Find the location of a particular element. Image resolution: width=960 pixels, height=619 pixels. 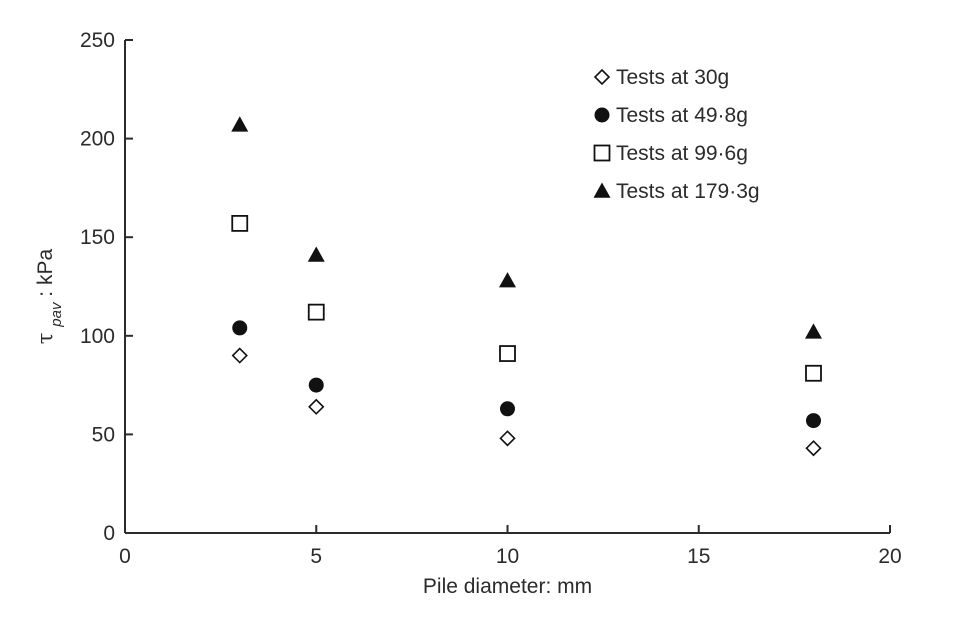

x-tick-label: 5 is located at coordinates (316, 556).